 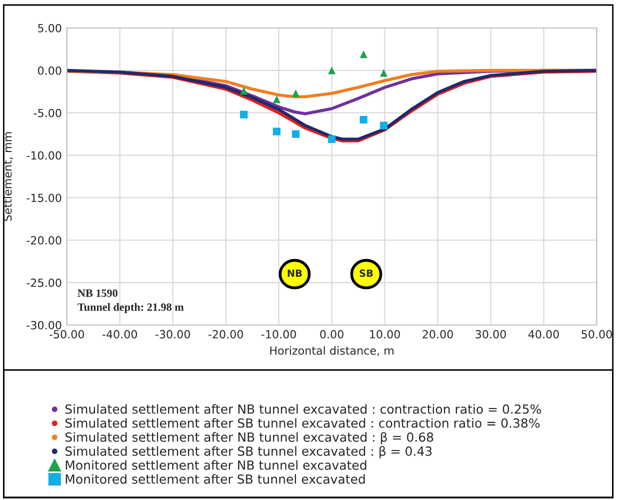 I want to click on x-tick-label: 30.00, so click(x=491, y=334).